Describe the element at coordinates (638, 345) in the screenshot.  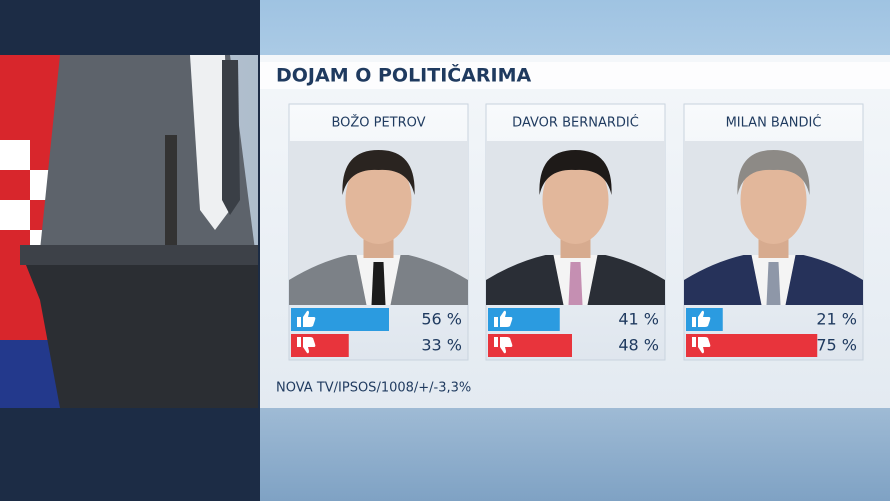
I see `value-label: 48 %` at that location.